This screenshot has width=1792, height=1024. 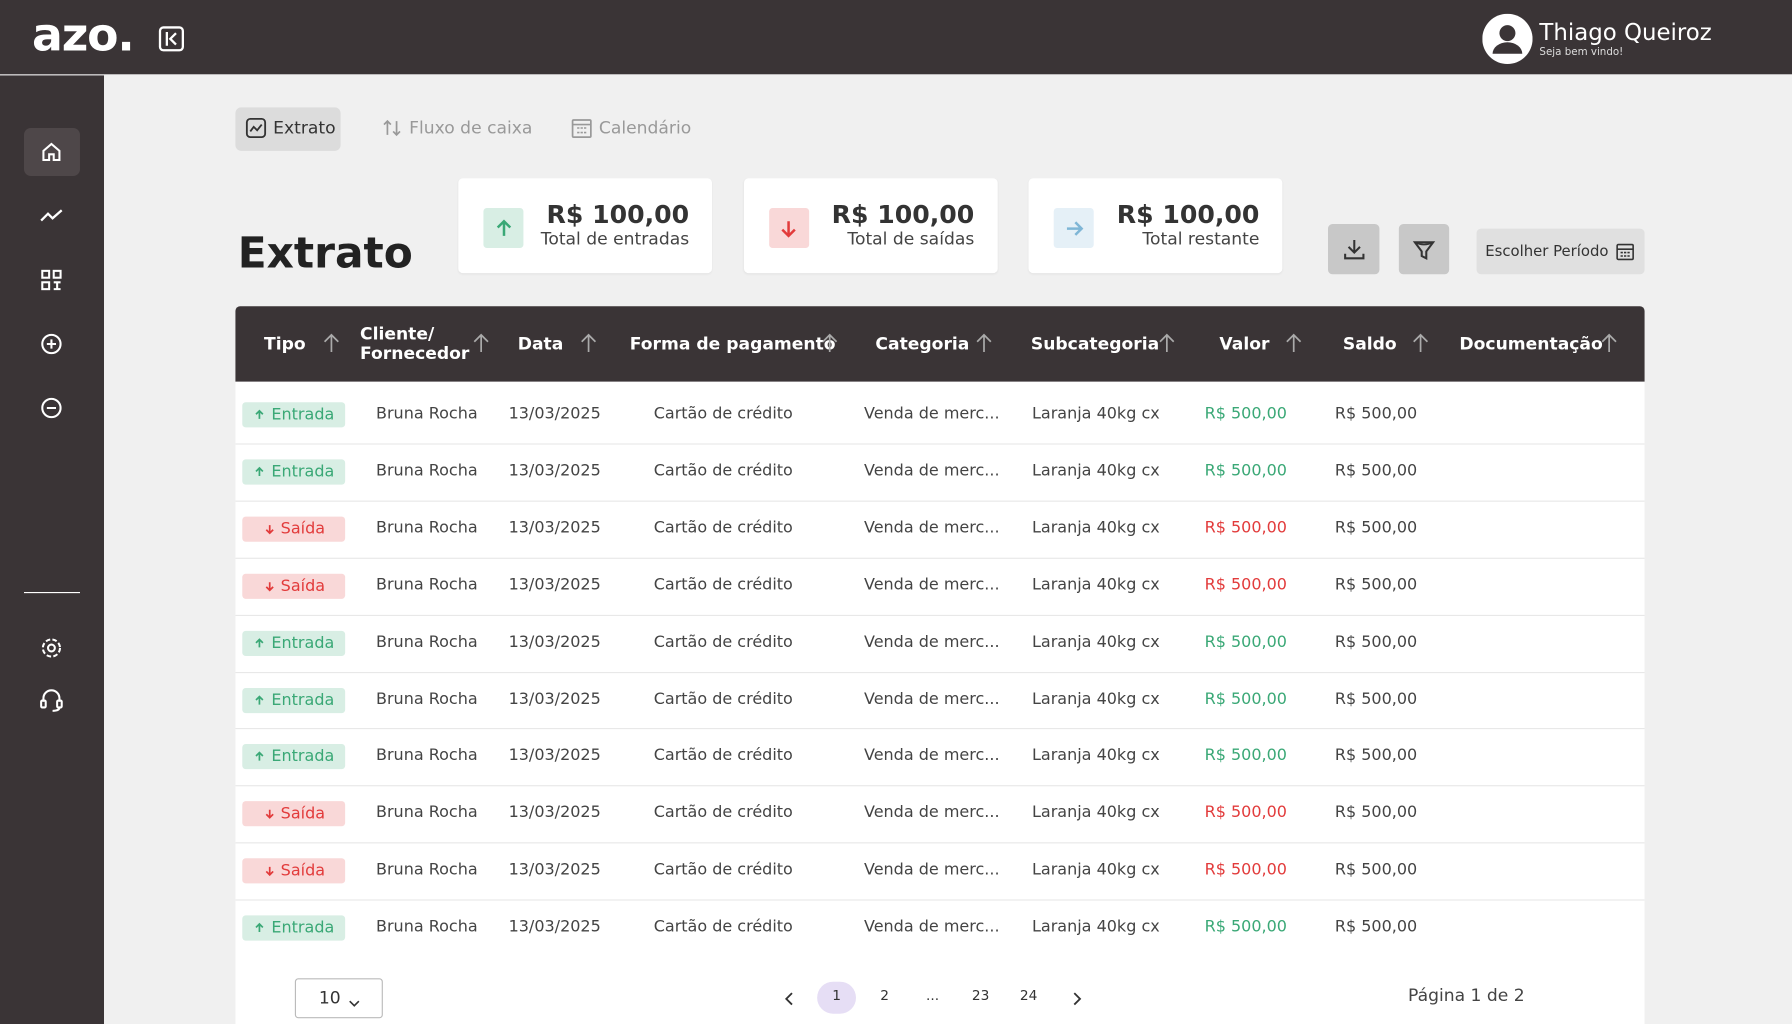 What do you see at coordinates (51, 699) in the screenshot?
I see `nav-support` at bounding box center [51, 699].